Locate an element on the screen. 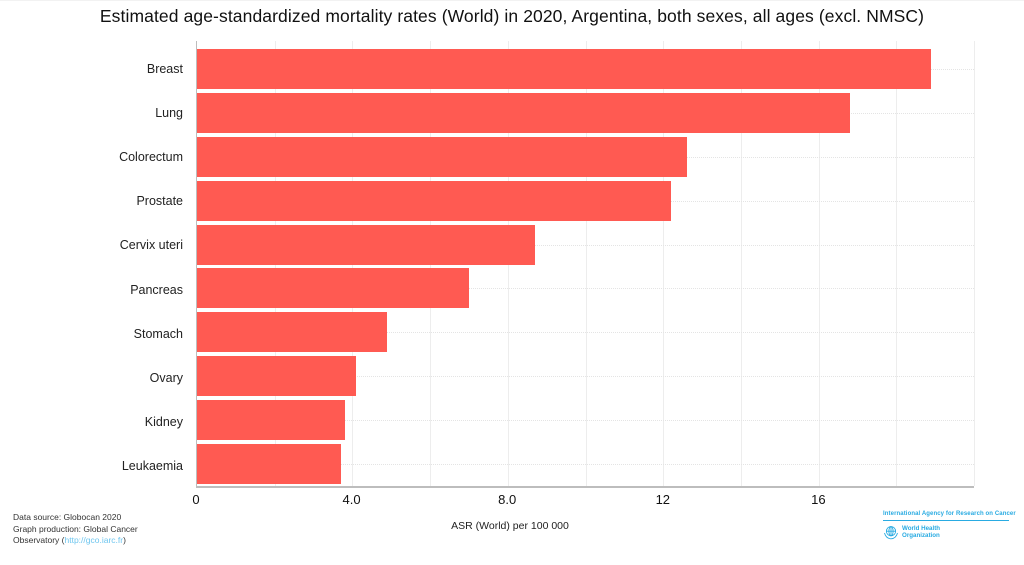  bar-kidney is located at coordinates (271, 420).